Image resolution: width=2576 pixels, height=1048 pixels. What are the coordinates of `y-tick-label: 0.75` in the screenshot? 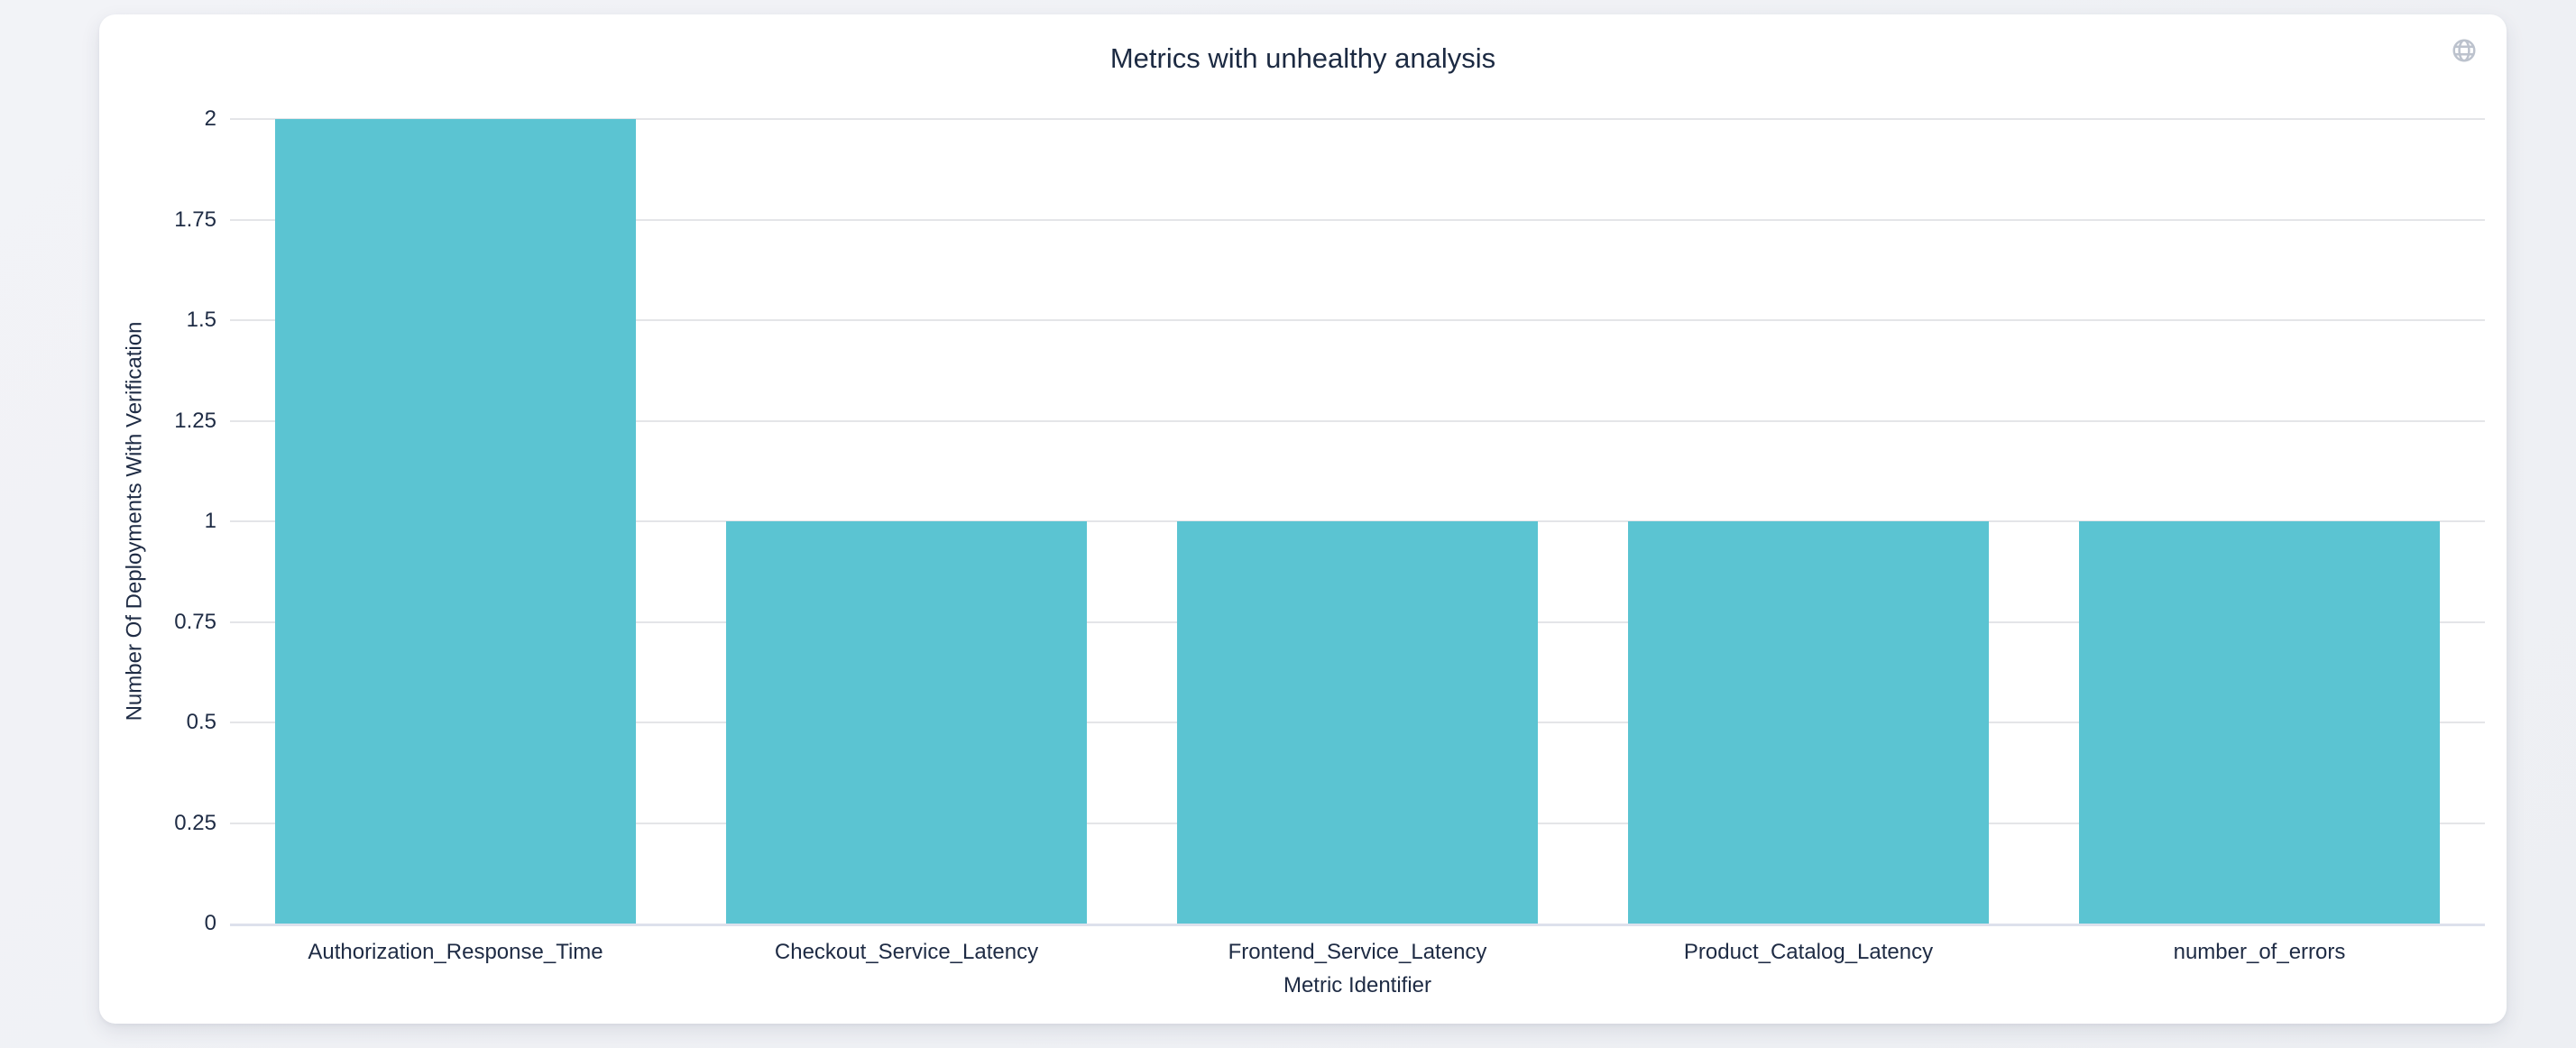 It's located at (195, 621).